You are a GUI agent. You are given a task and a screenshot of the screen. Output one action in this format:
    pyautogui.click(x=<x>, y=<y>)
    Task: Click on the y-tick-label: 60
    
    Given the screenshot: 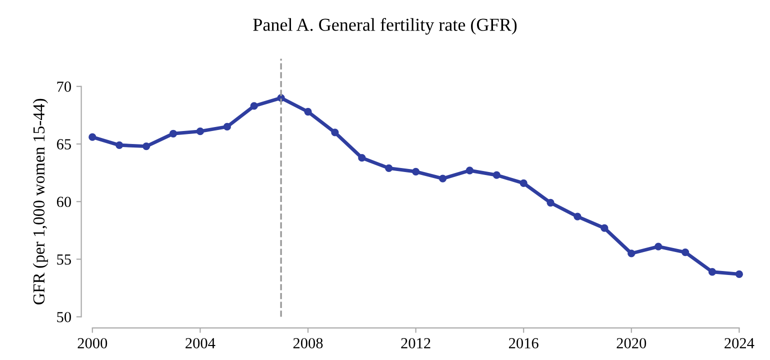 What is the action you would take?
    pyautogui.click(x=63, y=202)
    